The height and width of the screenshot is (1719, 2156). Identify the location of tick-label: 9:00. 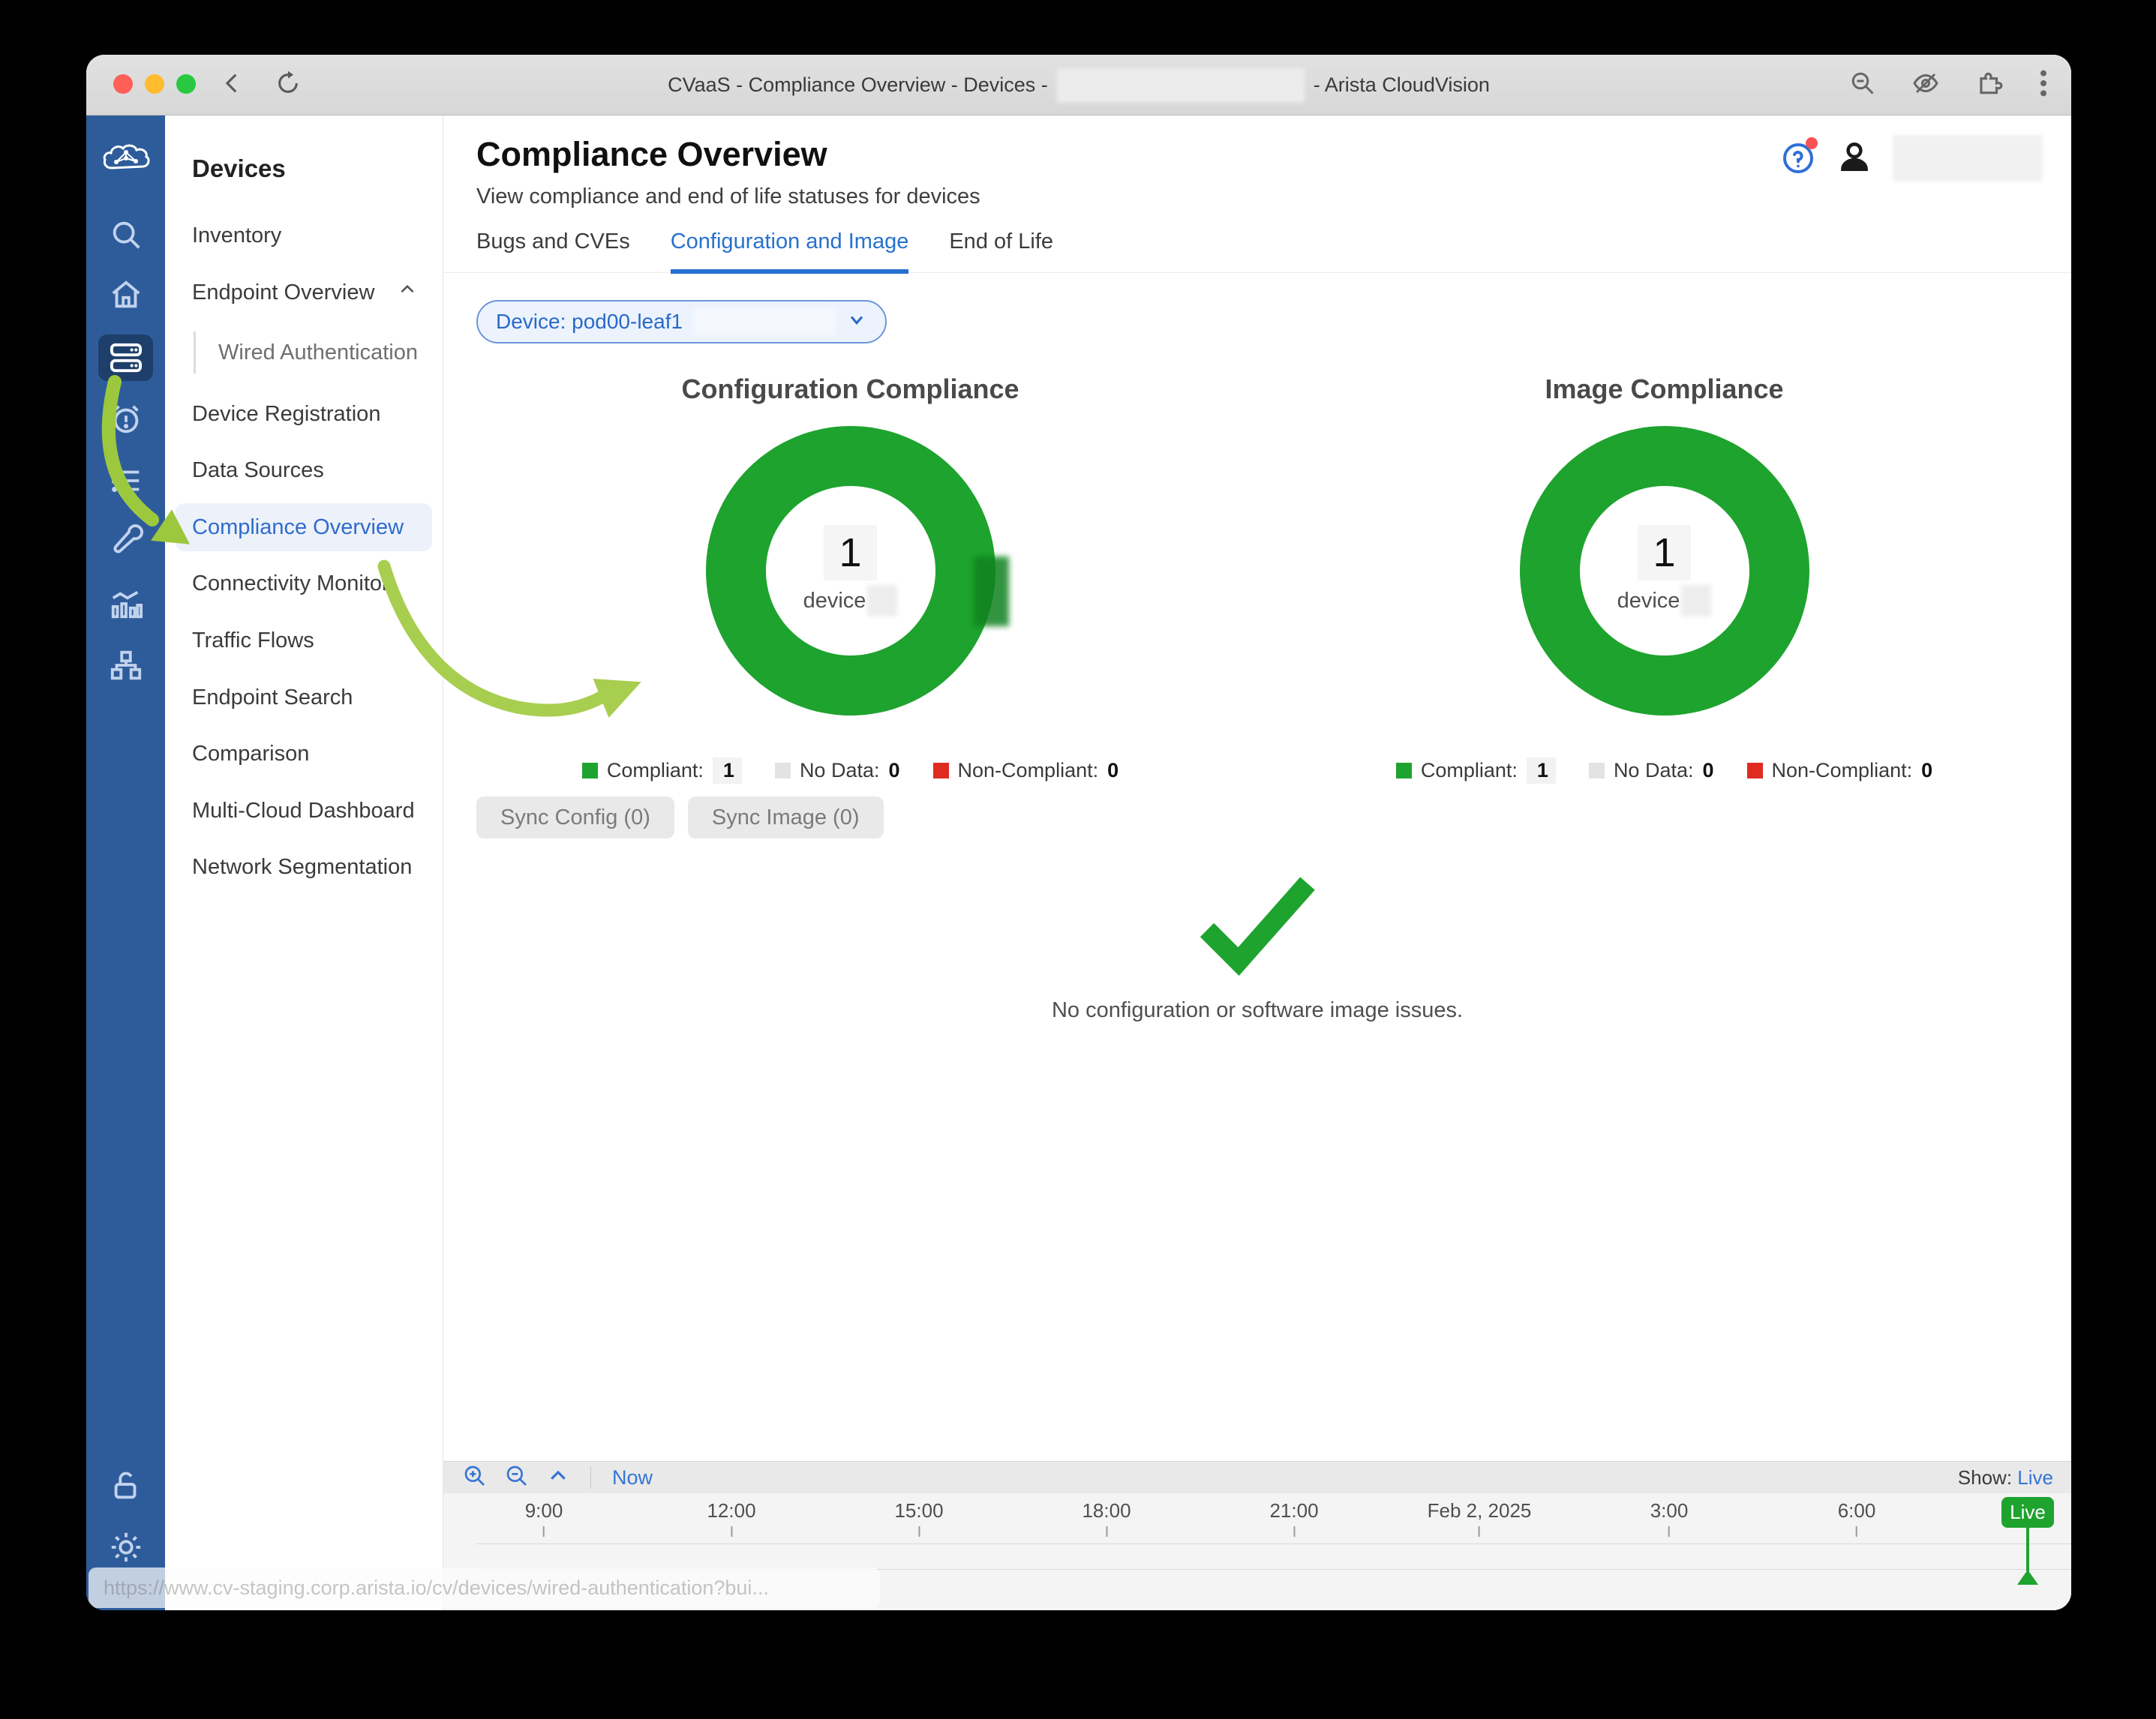
(544, 1518).